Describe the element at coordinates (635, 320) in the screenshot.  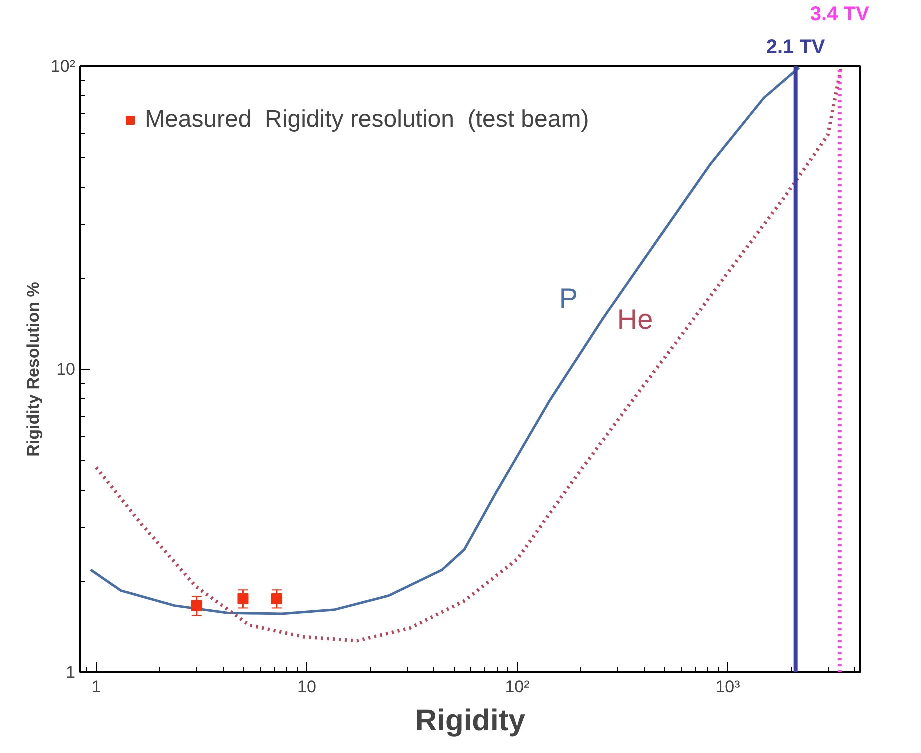
I see `series-label: He` at that location.